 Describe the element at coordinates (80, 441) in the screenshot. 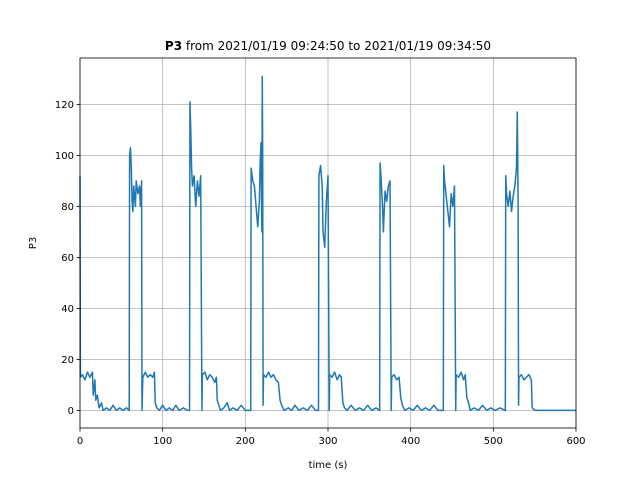

I see `x-tick-label: 0` at that location.